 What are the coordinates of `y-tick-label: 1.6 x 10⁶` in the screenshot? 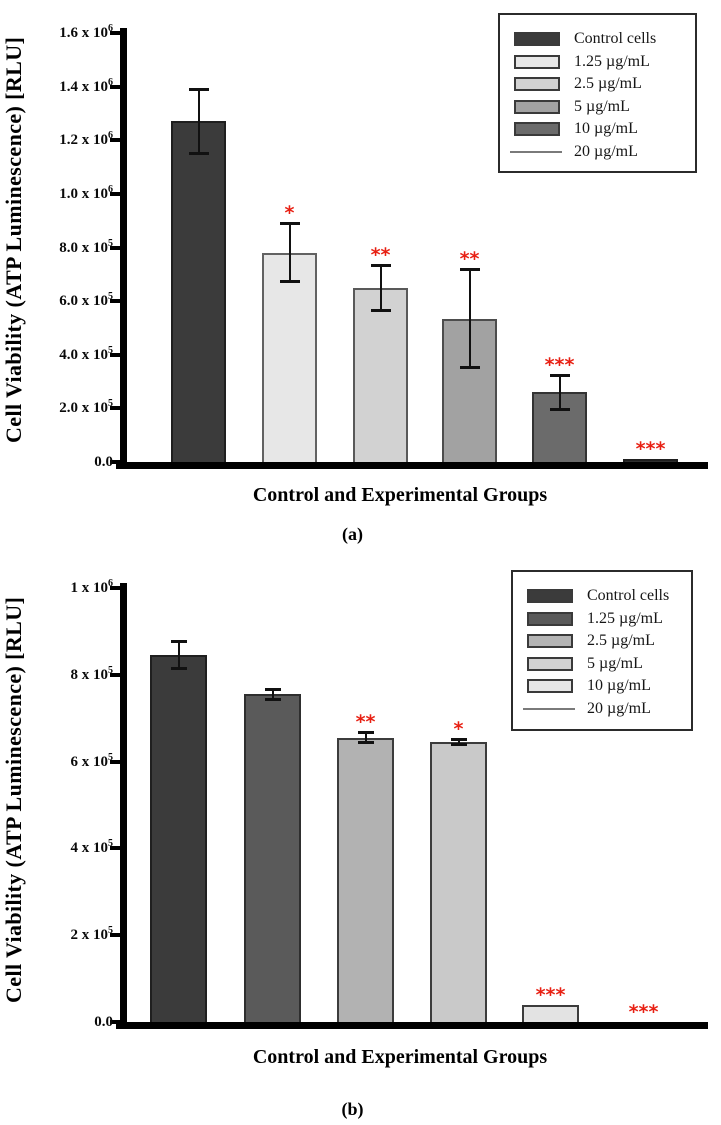 It's located at (86, 32).